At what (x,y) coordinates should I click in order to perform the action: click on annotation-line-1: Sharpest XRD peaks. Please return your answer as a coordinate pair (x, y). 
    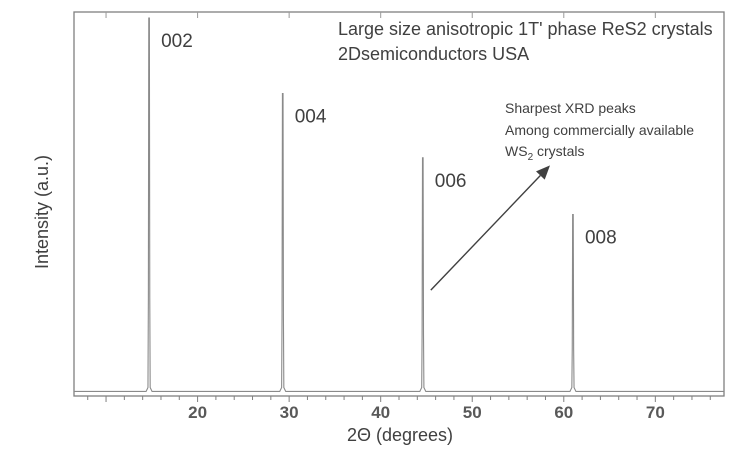
    Looking at the image, I should click on (570, 108).